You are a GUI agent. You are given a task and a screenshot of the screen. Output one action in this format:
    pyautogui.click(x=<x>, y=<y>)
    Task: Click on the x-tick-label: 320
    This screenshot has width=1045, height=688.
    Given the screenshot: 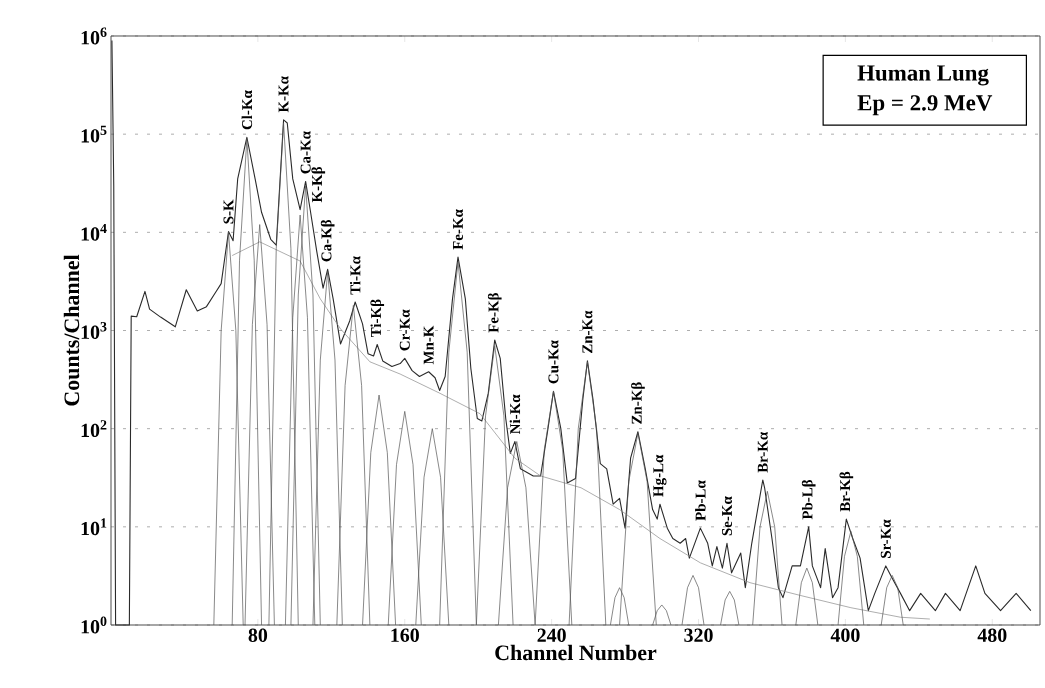 What is the action you would take?
    pyautogui.click(x=698, y=635)
    